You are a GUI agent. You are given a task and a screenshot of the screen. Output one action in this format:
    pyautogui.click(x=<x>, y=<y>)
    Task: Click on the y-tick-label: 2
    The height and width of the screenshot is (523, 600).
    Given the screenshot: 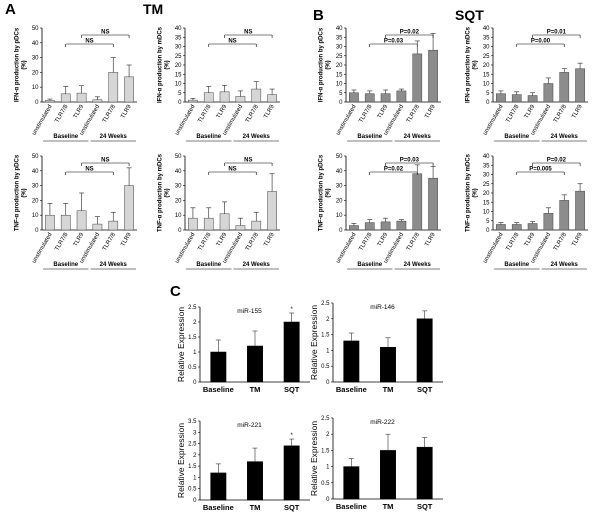 What is the action you would take?
    pyautogui.click(x=195, y=323)
    